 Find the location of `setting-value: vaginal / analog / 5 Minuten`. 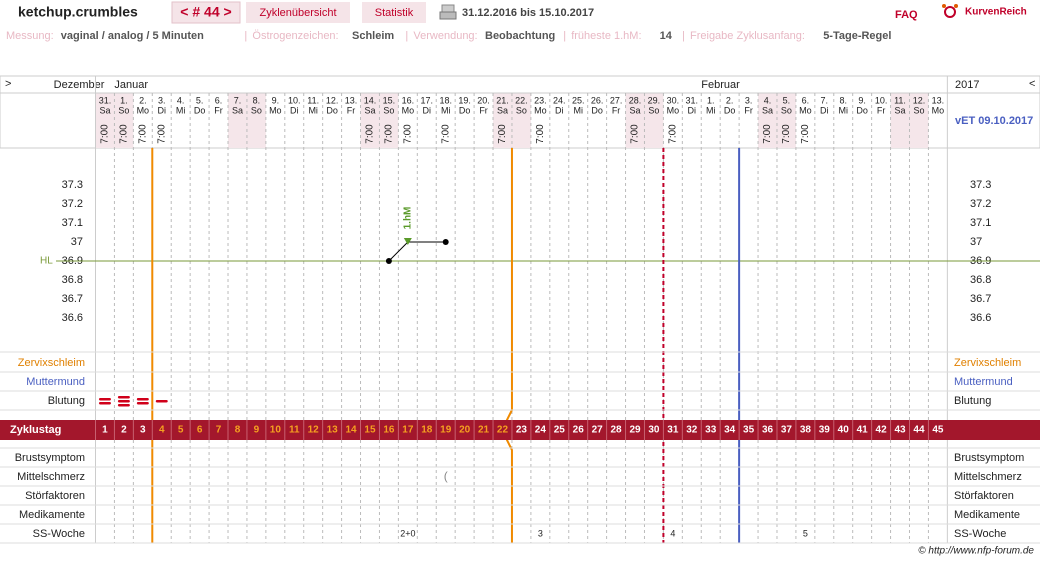

setting-value: vaginal / analog / 5 Minuten is located at coordinates (132, 36).